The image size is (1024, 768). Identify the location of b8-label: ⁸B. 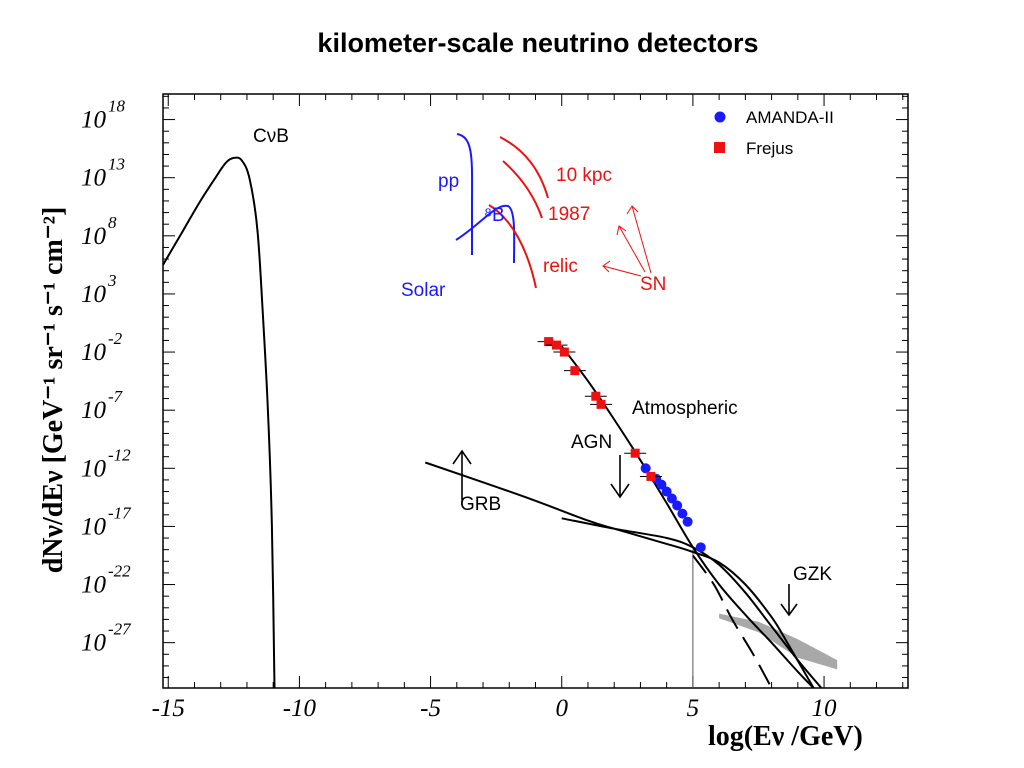
(494, 215).